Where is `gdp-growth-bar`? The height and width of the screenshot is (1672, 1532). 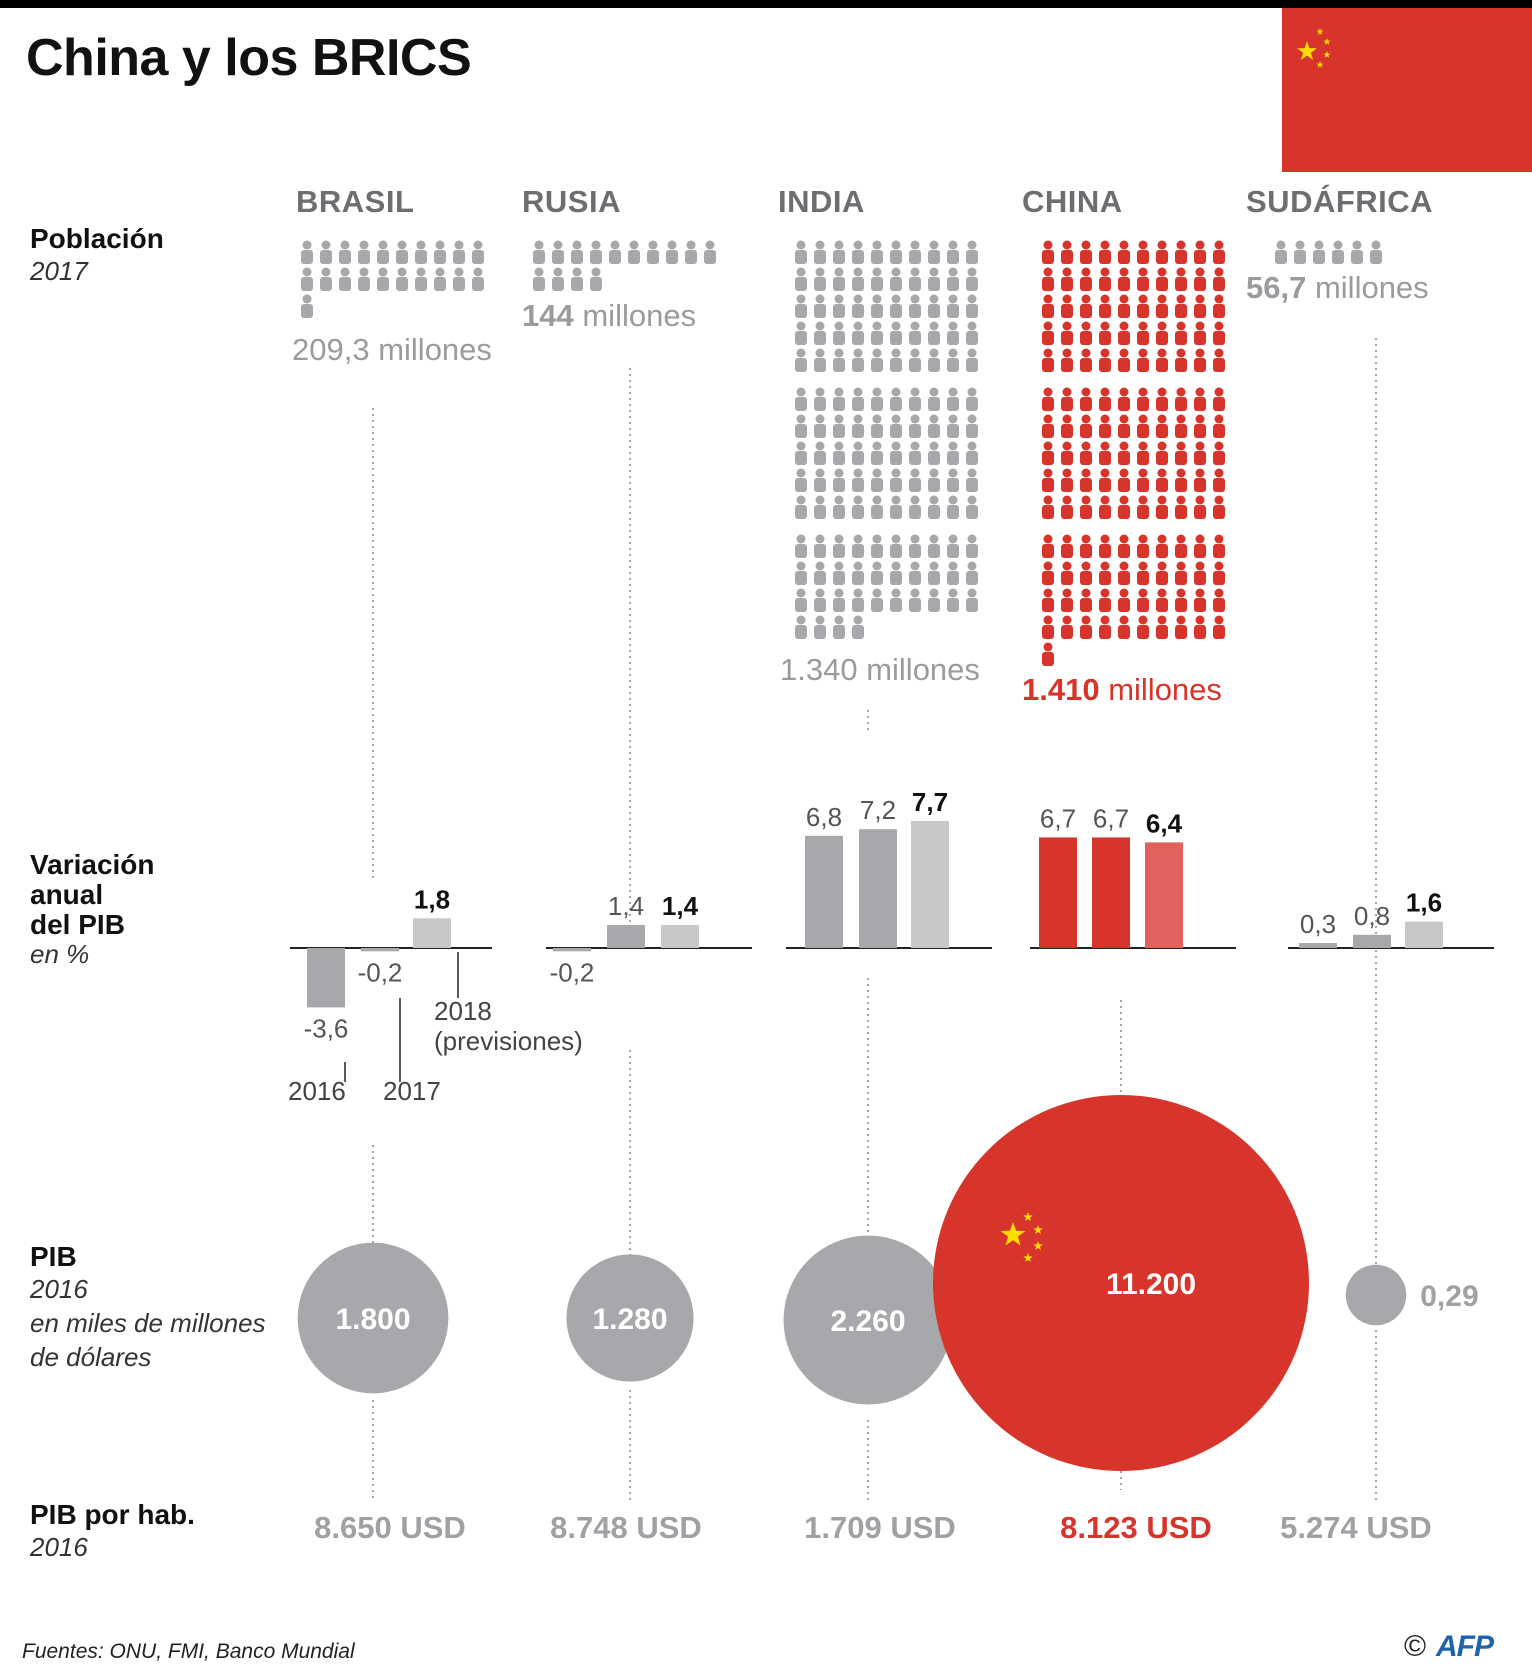
gdp-growth-bar is located at coordinates (572, 950).